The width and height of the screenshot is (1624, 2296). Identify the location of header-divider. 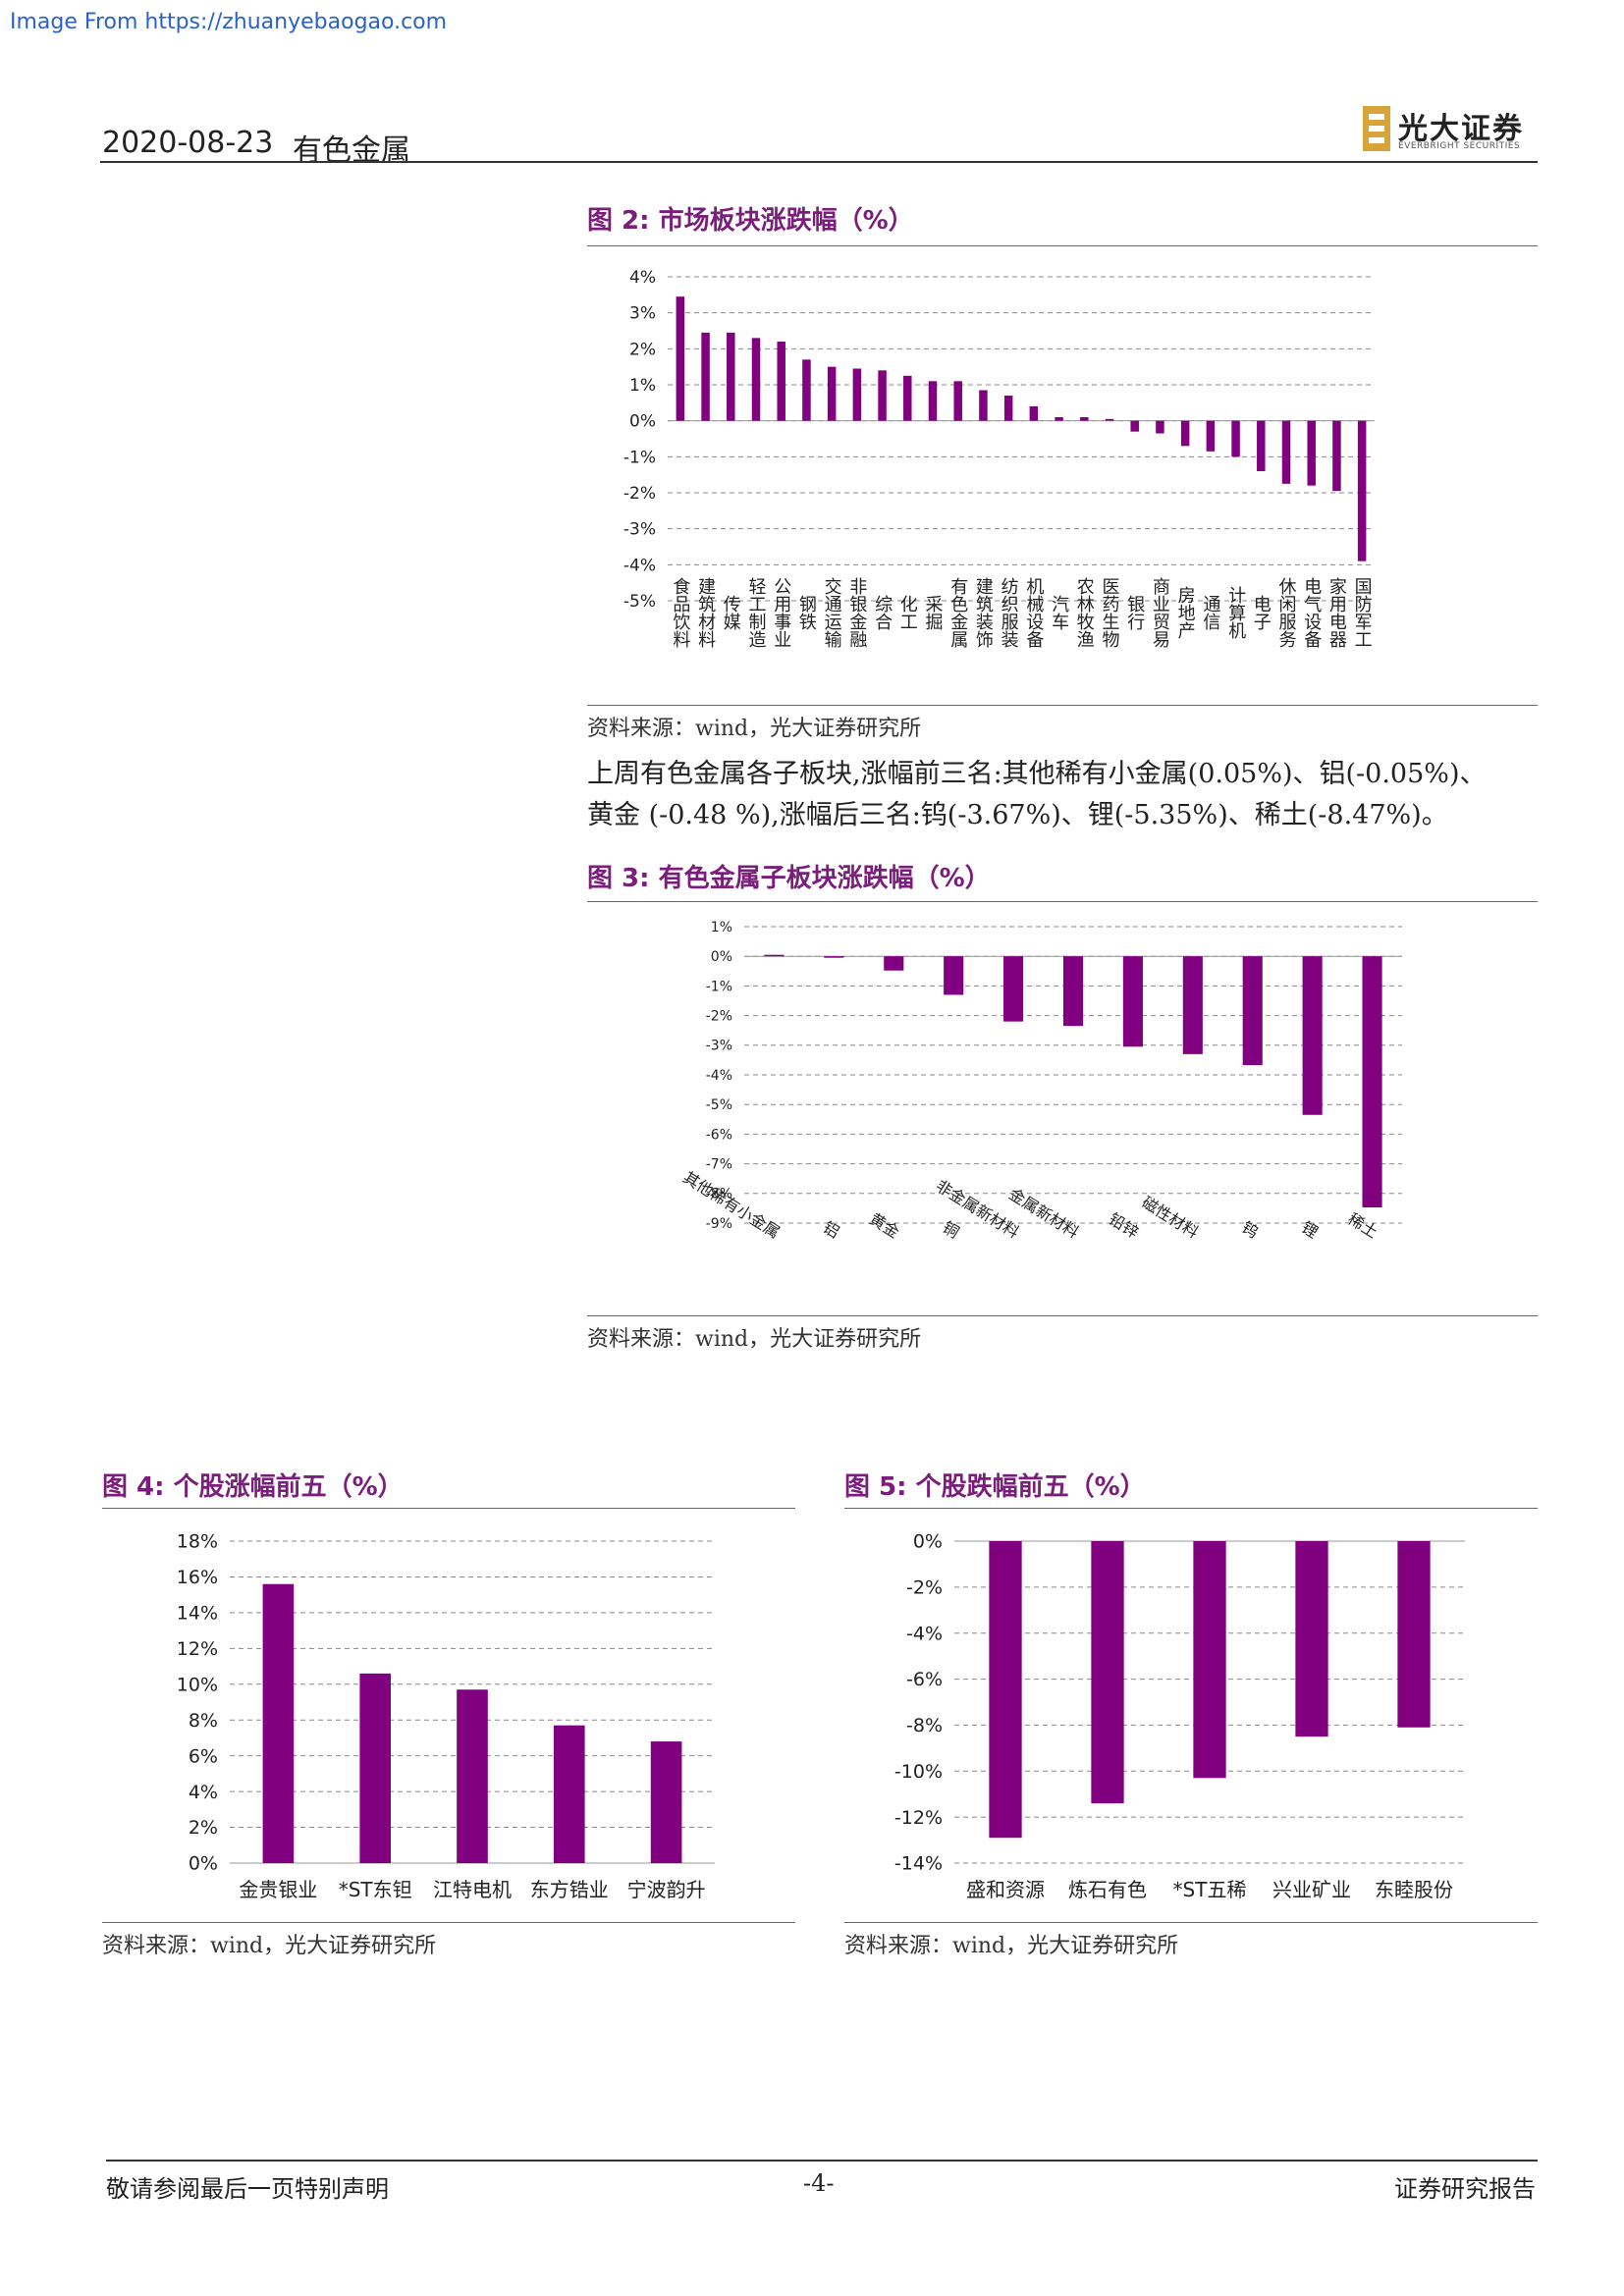
(819, 162).